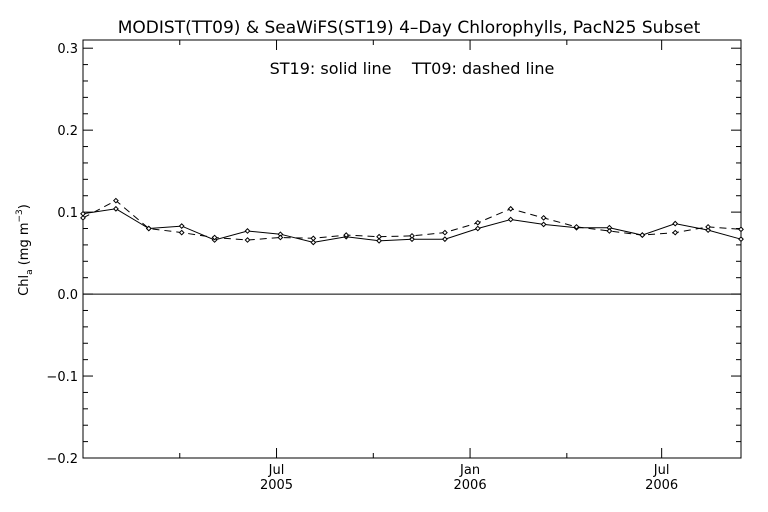 This screenshot has height=512, width=768. Describe the element at coordinates (67, 49) in the screenshot. I see `y-tick-label: 0.3` at that location.